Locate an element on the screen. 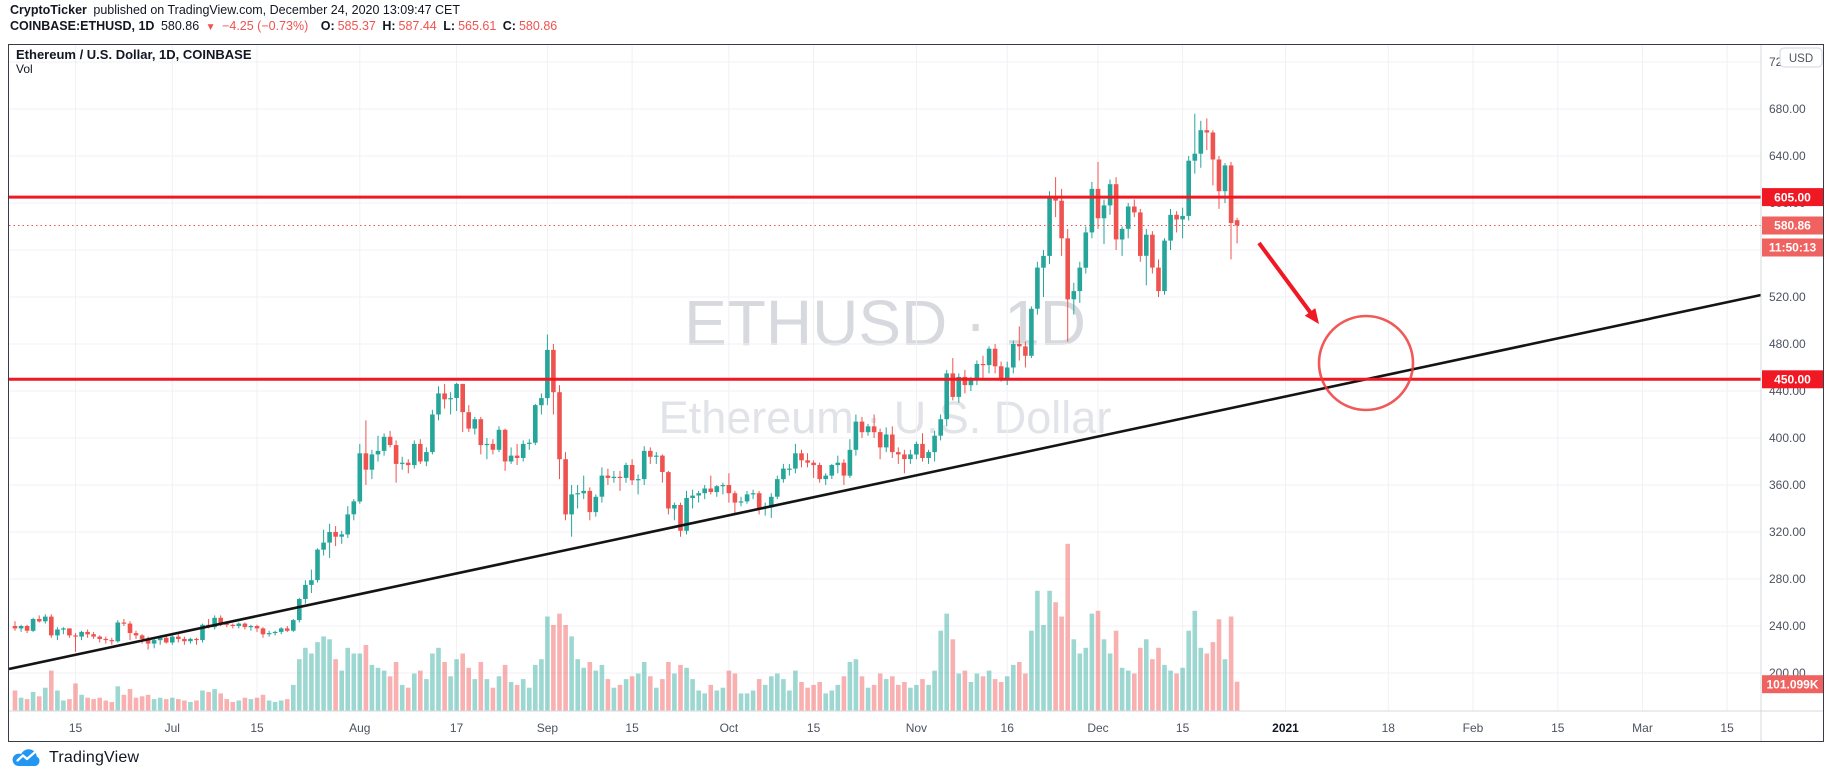 The height and width of the screenshot is (777, 1828). bar-countdown-tag: 11:50:13 is located at coordinates (1792, 247).